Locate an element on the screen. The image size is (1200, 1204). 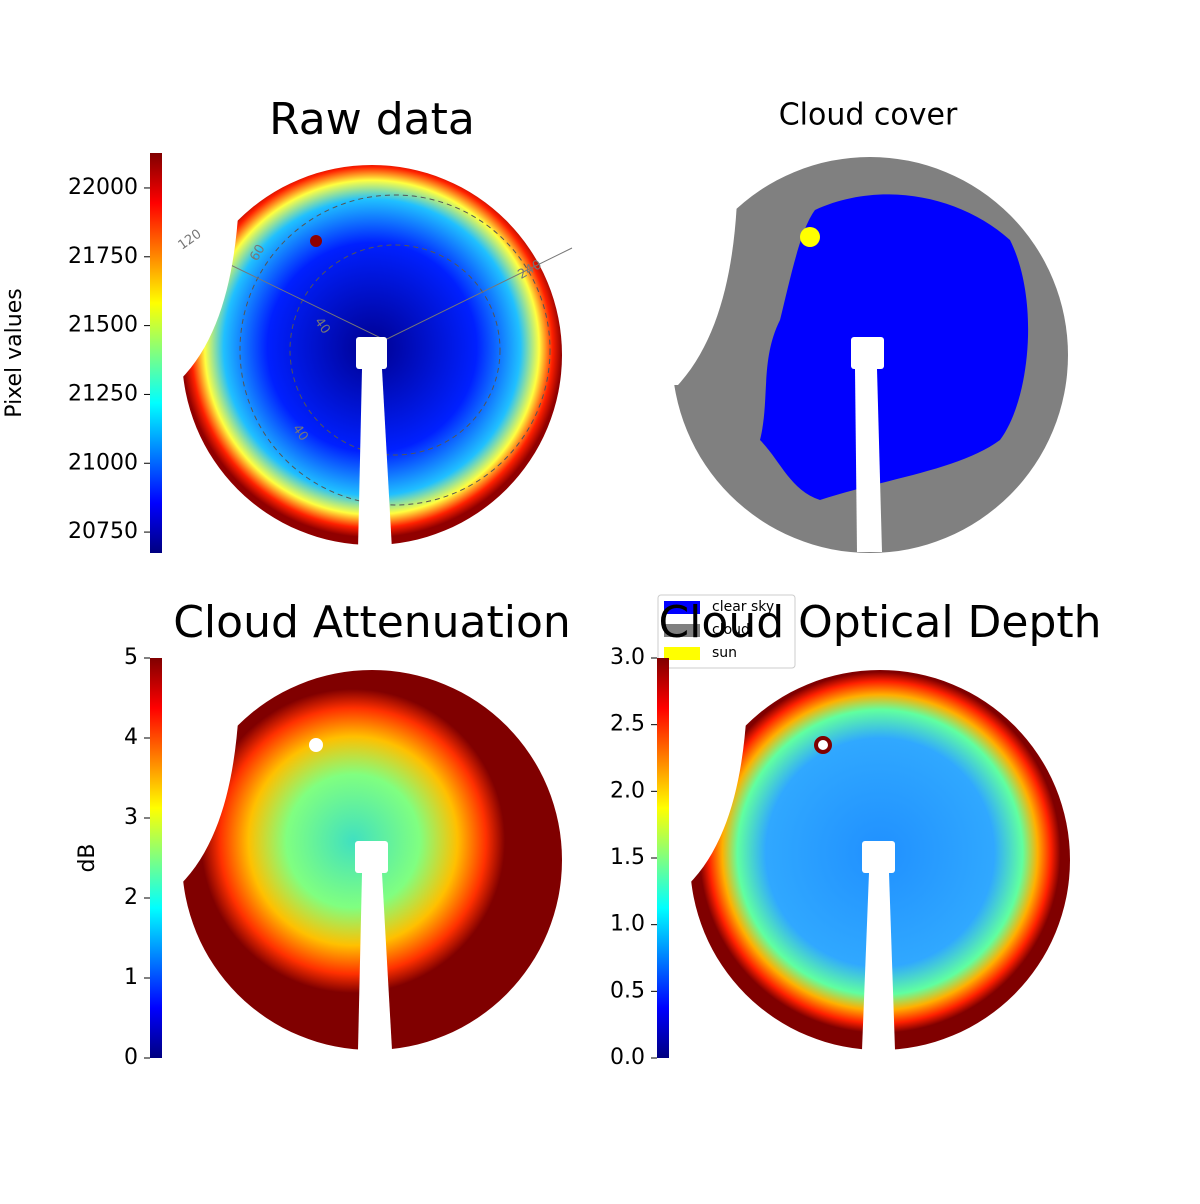
colorbar-tick-label: 21000 is located at coordinates (103, 462).